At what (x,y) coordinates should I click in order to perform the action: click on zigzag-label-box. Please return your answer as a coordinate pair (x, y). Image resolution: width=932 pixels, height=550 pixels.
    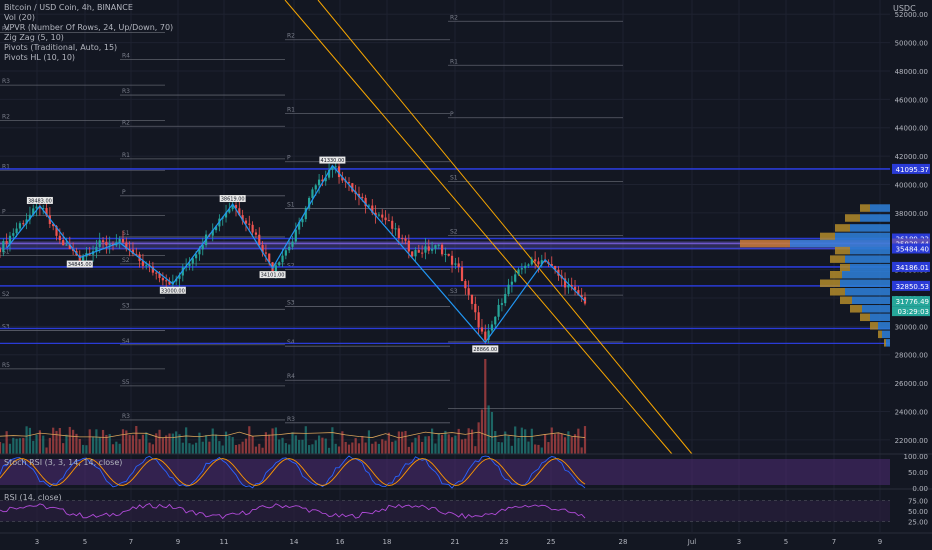
    Looking at the image, I should click on (332, 160).